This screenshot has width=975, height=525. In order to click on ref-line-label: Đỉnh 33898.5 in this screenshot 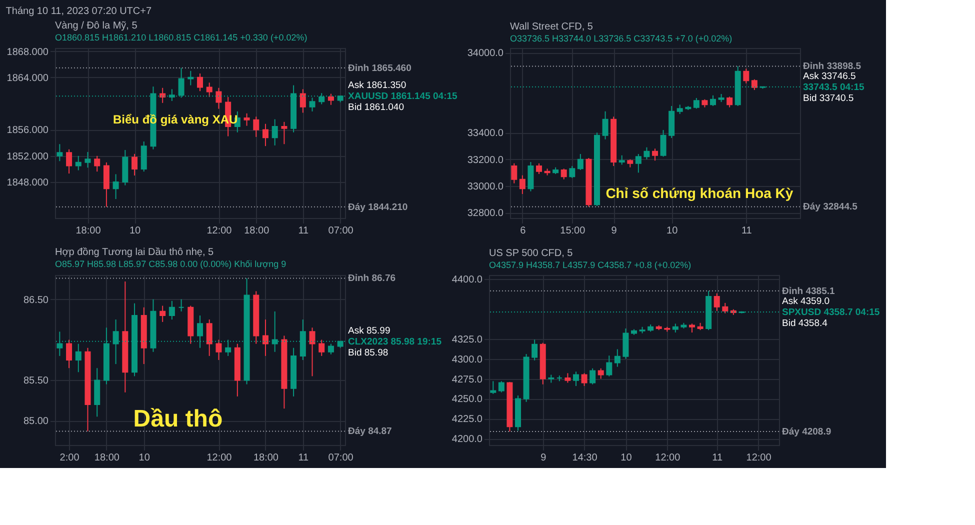, I will do `click(832, 66)`.